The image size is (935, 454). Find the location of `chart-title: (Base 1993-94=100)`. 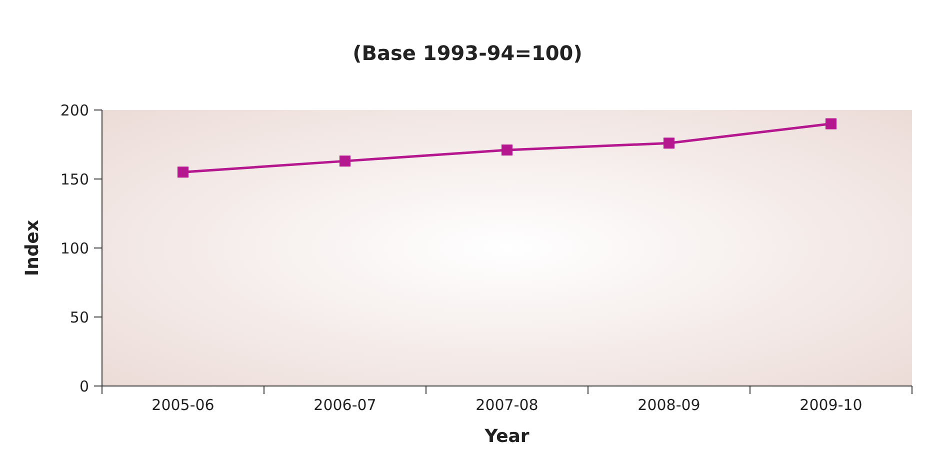

chart-title: (Base 1993-94=100) is located at coordinates (467, 53).